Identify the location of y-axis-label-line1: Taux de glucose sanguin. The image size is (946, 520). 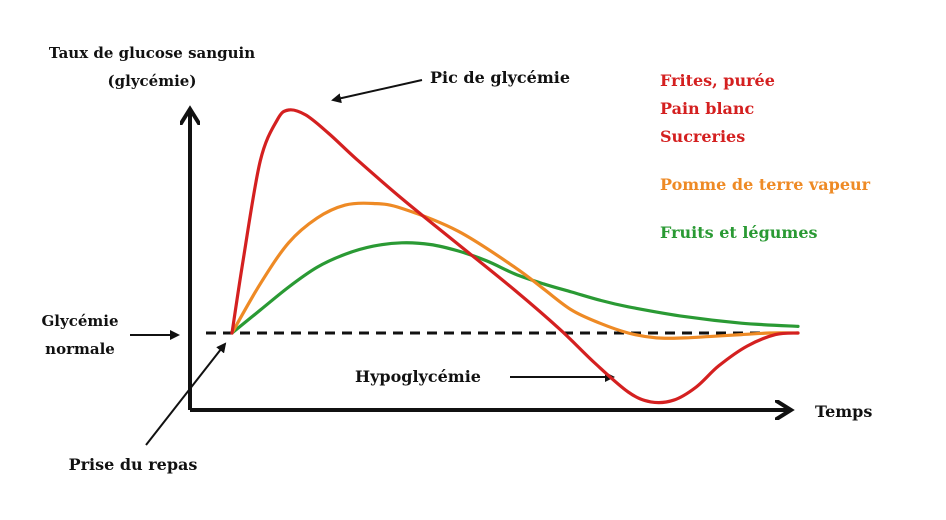
(152, 53).